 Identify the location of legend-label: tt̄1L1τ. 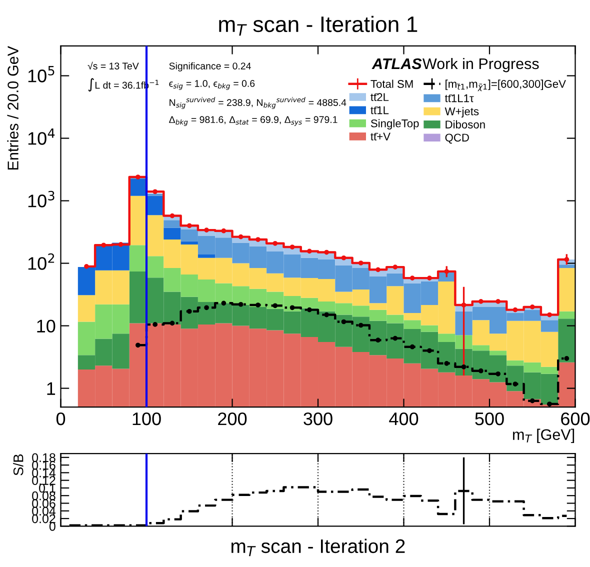
(459, 98).